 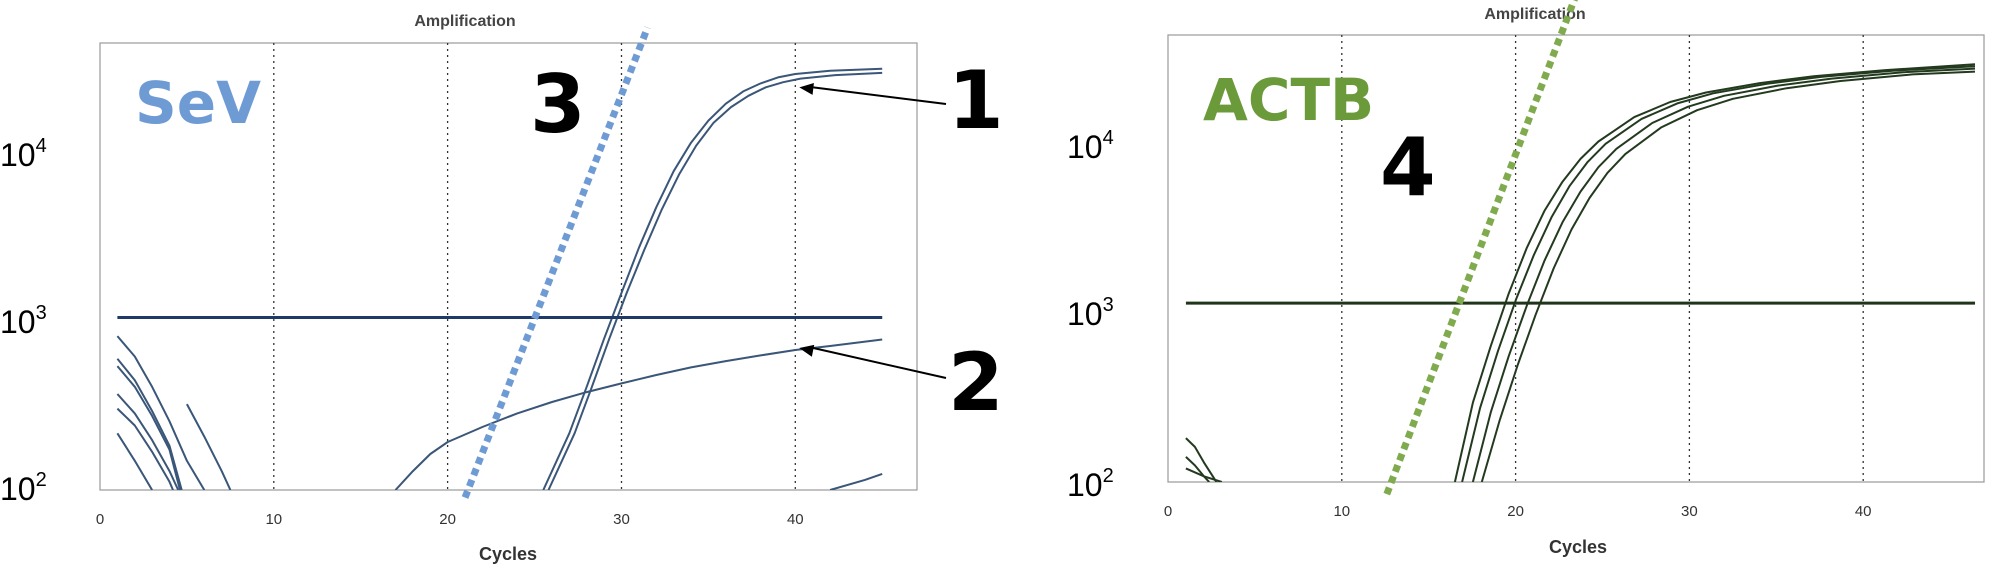 I want to click on callout-label: 2, so click(x=976, y=382).